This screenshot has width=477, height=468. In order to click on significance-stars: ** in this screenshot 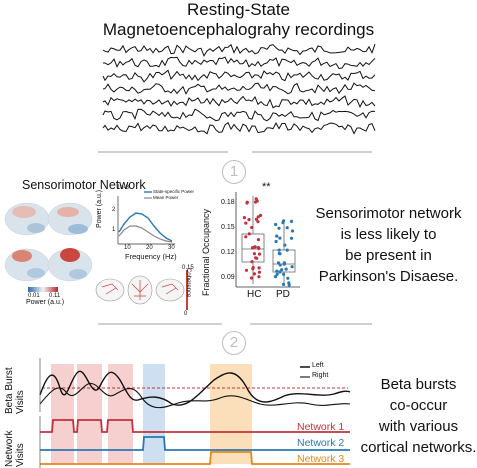, I will do `click(266, 187)`.